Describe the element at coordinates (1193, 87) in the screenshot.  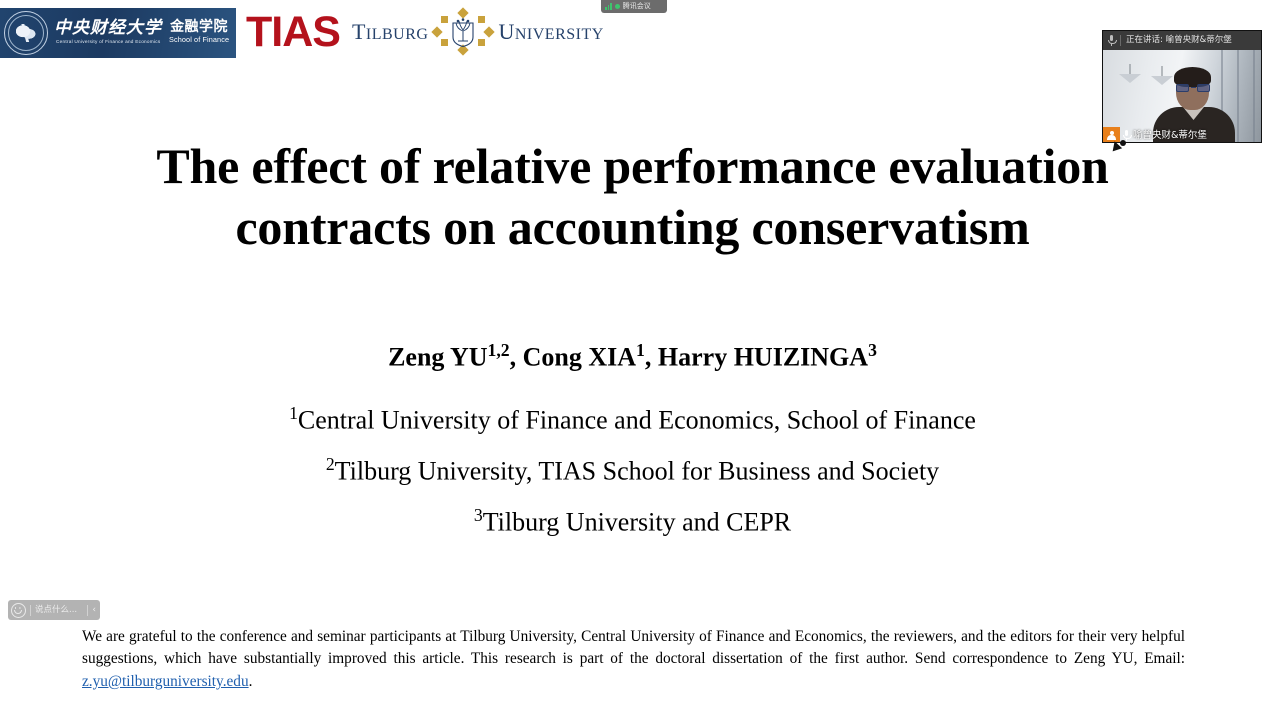
I see `speaker-glasses` at that location.